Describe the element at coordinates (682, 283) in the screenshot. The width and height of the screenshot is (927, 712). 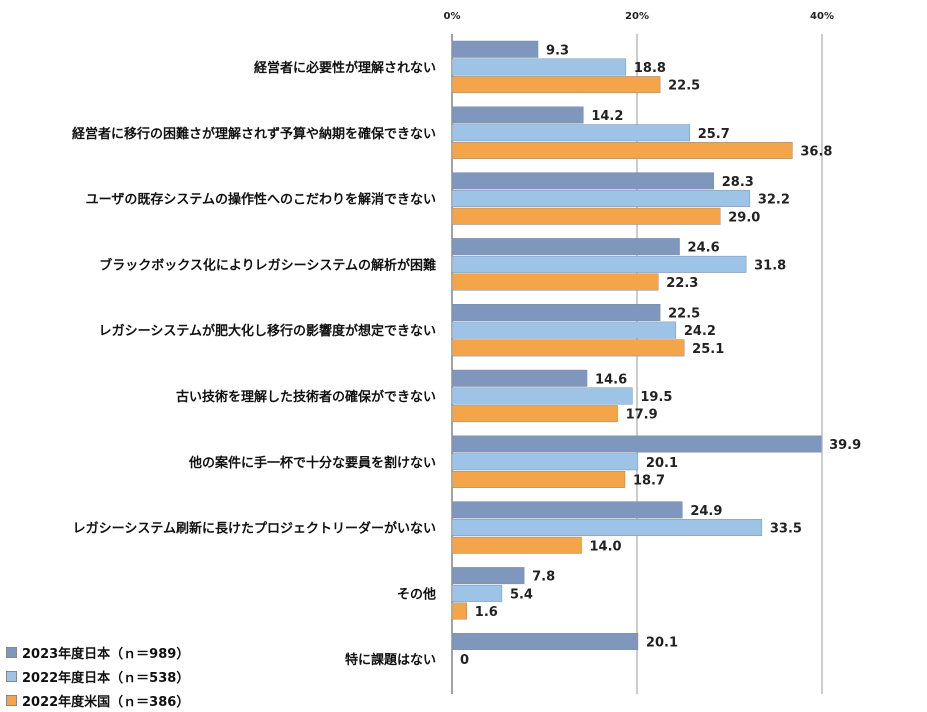
I see `data-label: 22.3` at that location.